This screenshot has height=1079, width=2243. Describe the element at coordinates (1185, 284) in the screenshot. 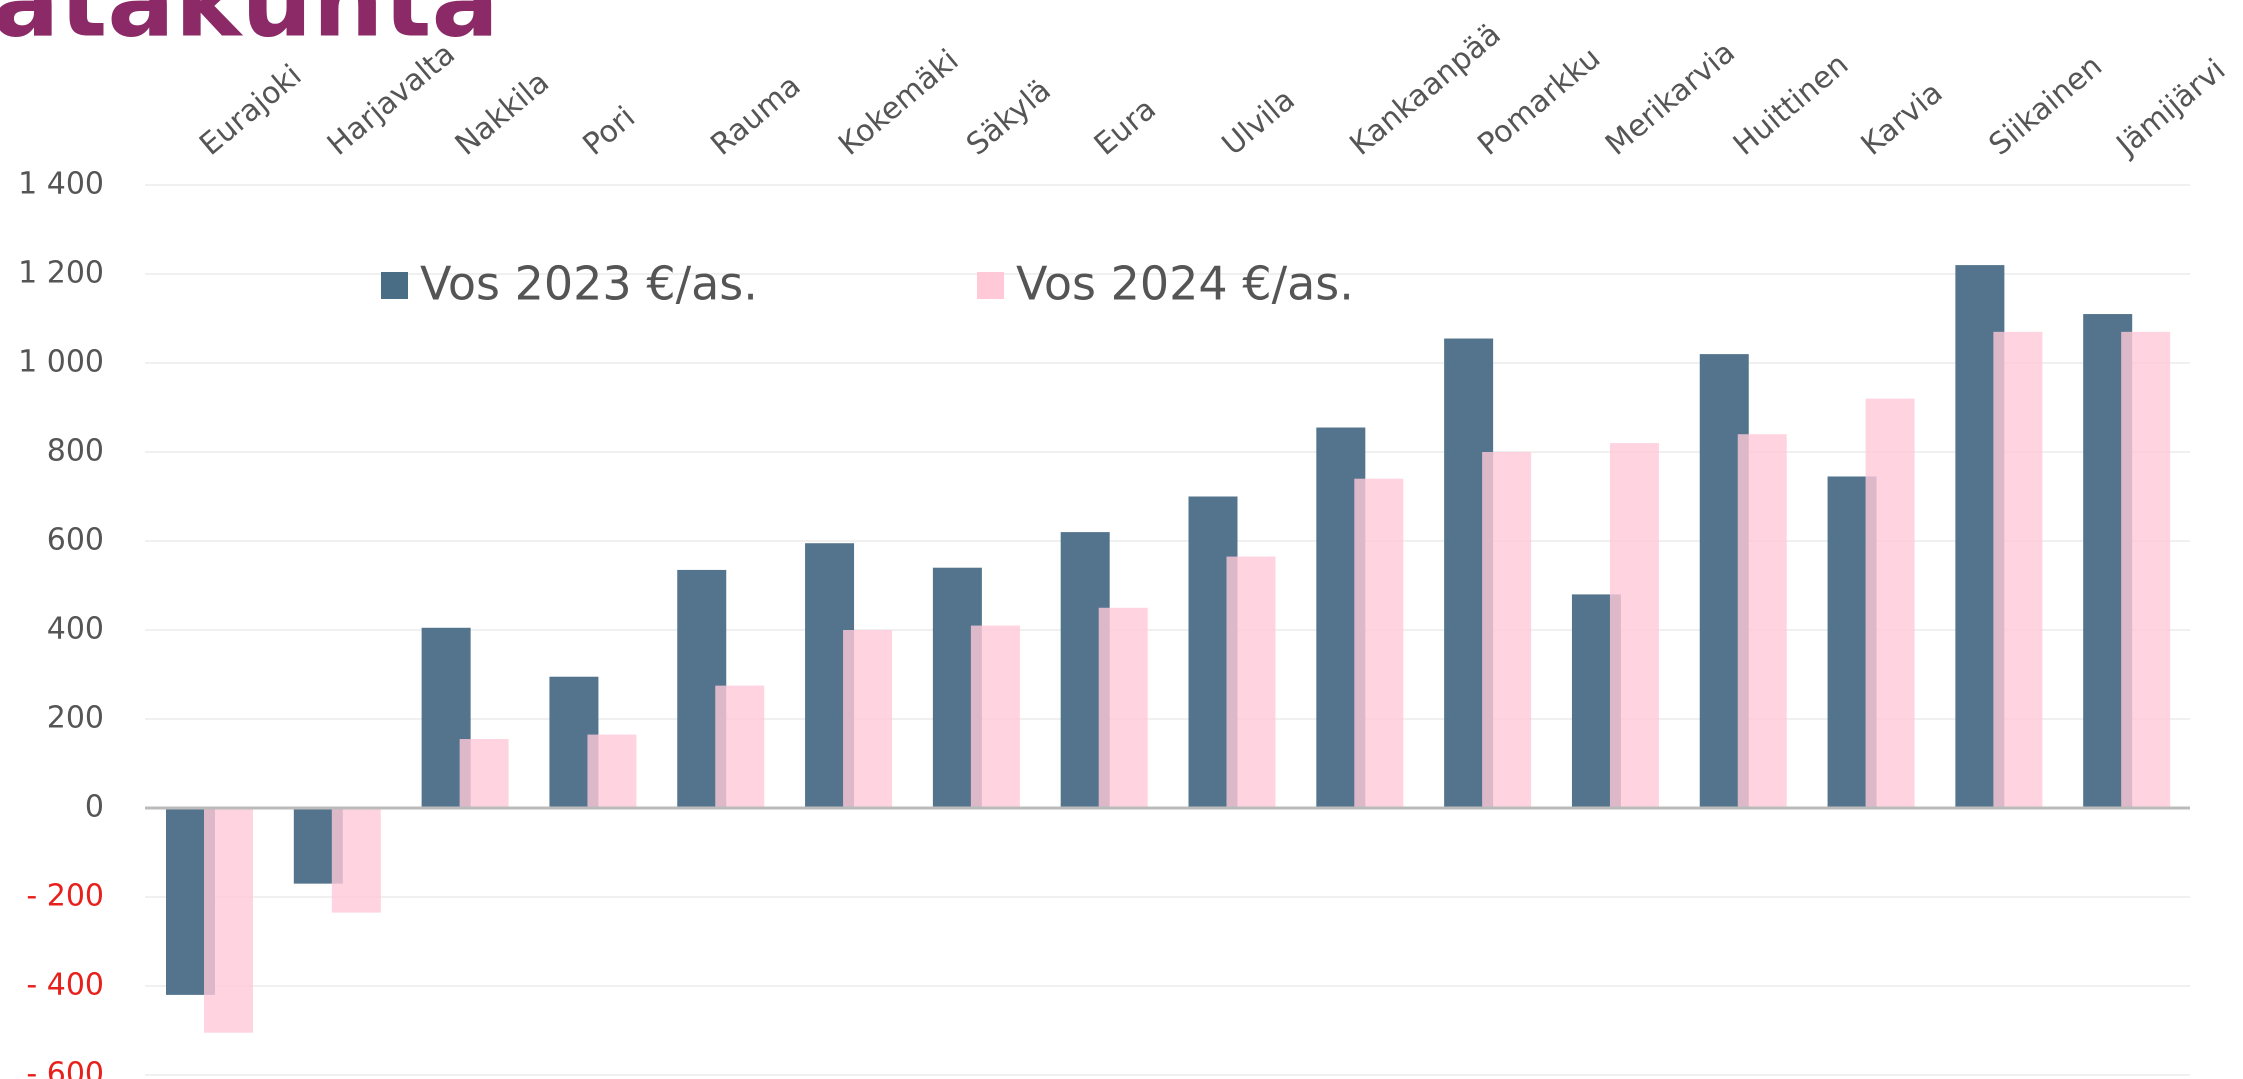

I see `legend-label: Vos 2024 €/as.` at that location.